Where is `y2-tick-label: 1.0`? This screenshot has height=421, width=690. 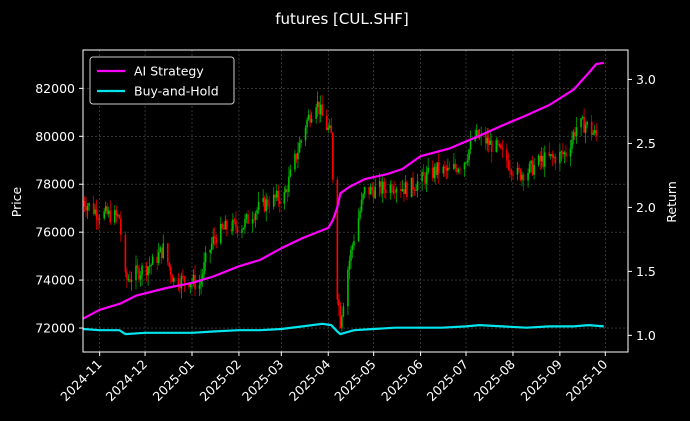 y2-tick-label: 1.0 is located at coordinates (646, 335).